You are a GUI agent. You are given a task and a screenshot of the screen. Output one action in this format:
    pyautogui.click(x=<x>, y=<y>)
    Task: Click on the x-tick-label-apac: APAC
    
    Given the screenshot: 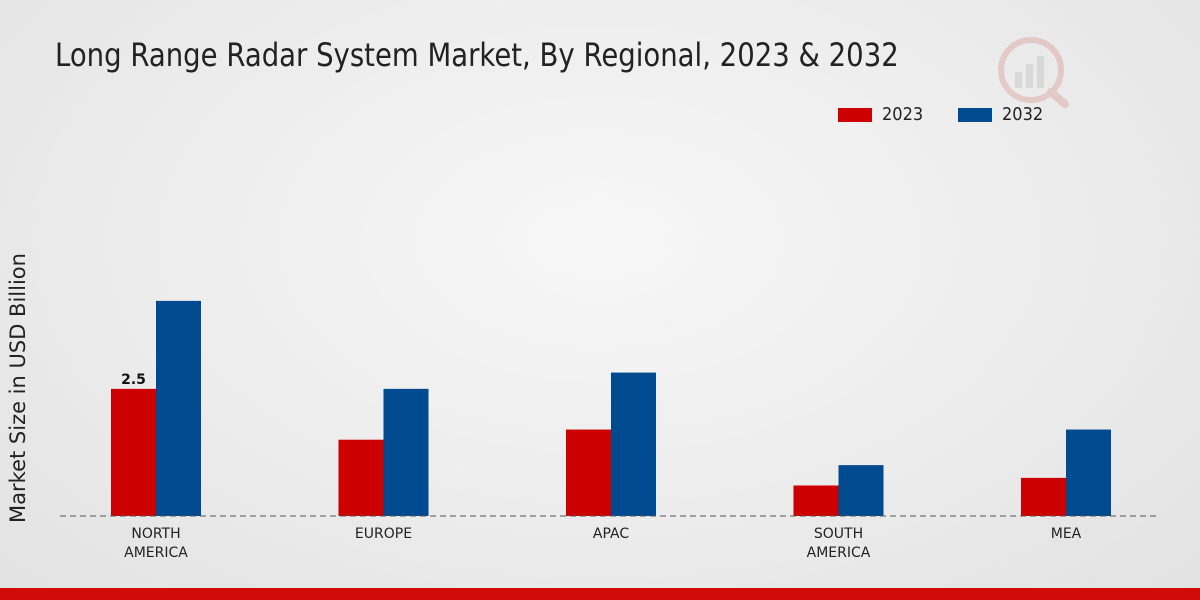 What is the action you would take?
    pyautogui.click(x=611, y=534)
    